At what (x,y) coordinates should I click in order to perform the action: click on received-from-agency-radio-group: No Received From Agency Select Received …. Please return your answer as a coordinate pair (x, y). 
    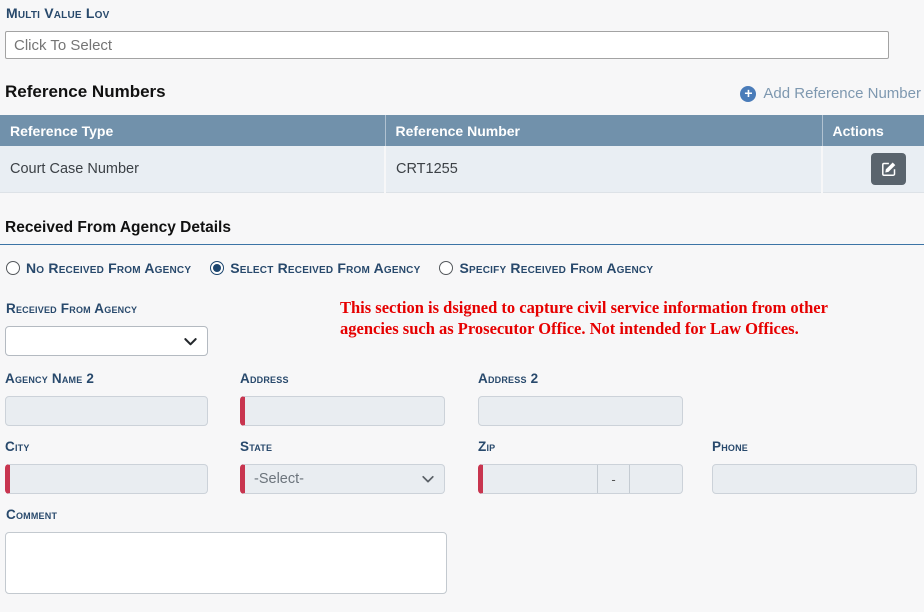
    Looking at the image, I should click on (329, 268).